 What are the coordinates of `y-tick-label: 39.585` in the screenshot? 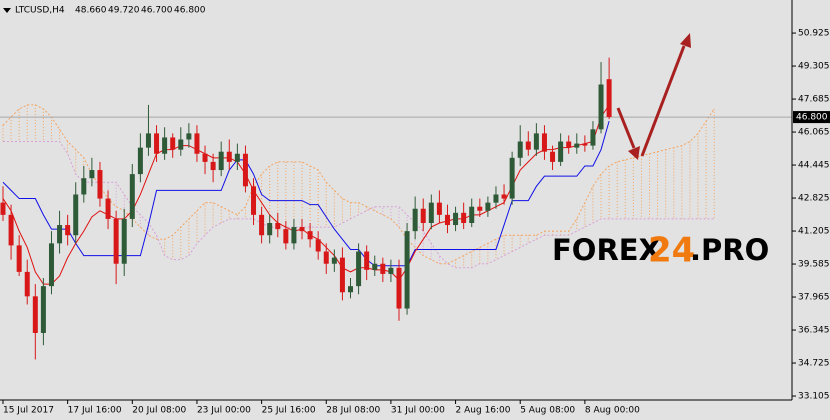 It's located at (814, 265).